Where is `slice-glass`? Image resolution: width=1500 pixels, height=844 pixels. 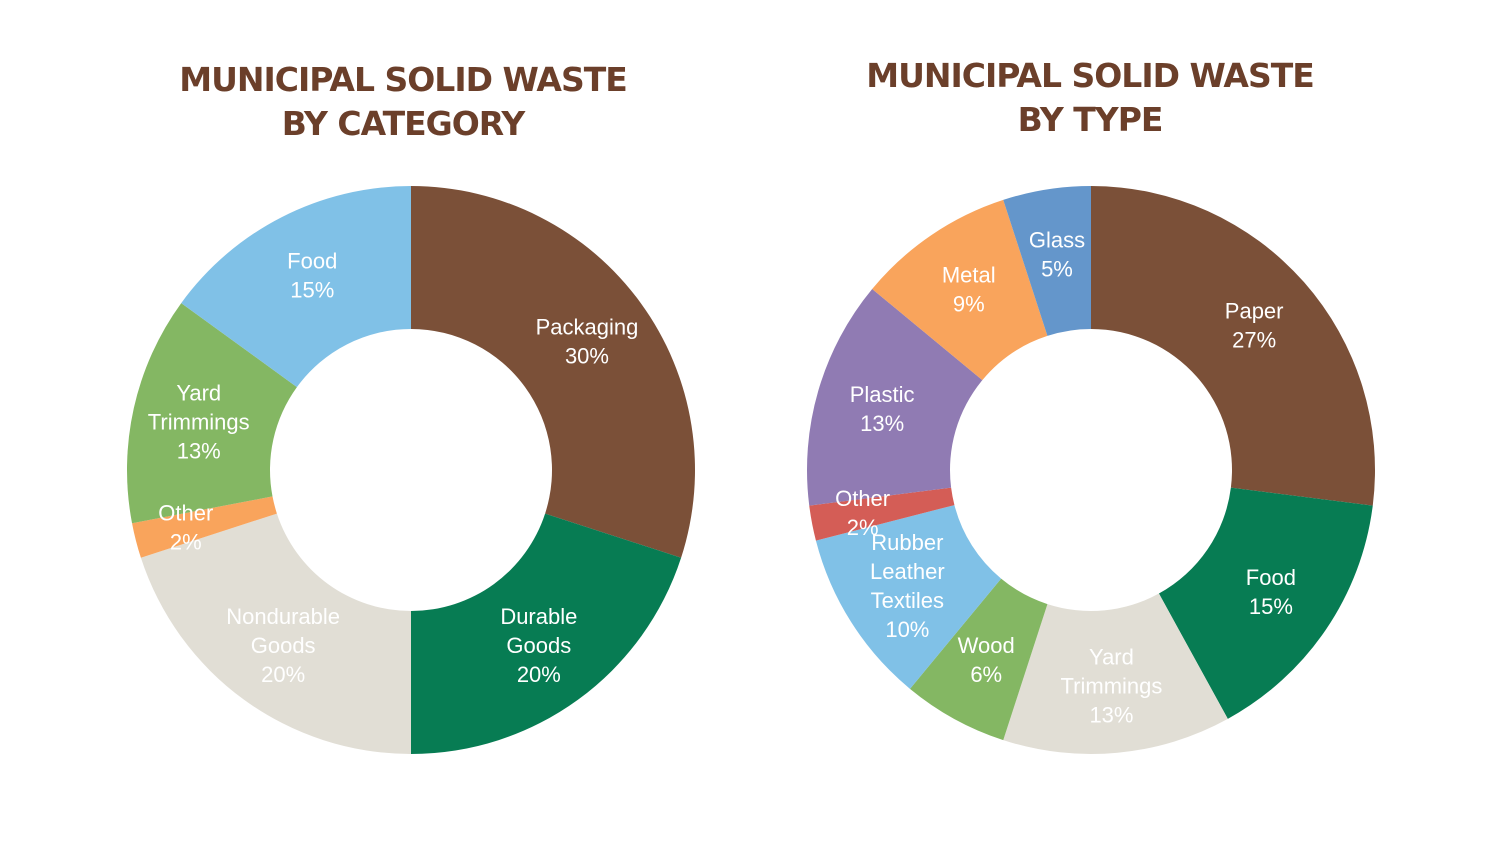 slice-glass is located at coordinates (1047, 261).